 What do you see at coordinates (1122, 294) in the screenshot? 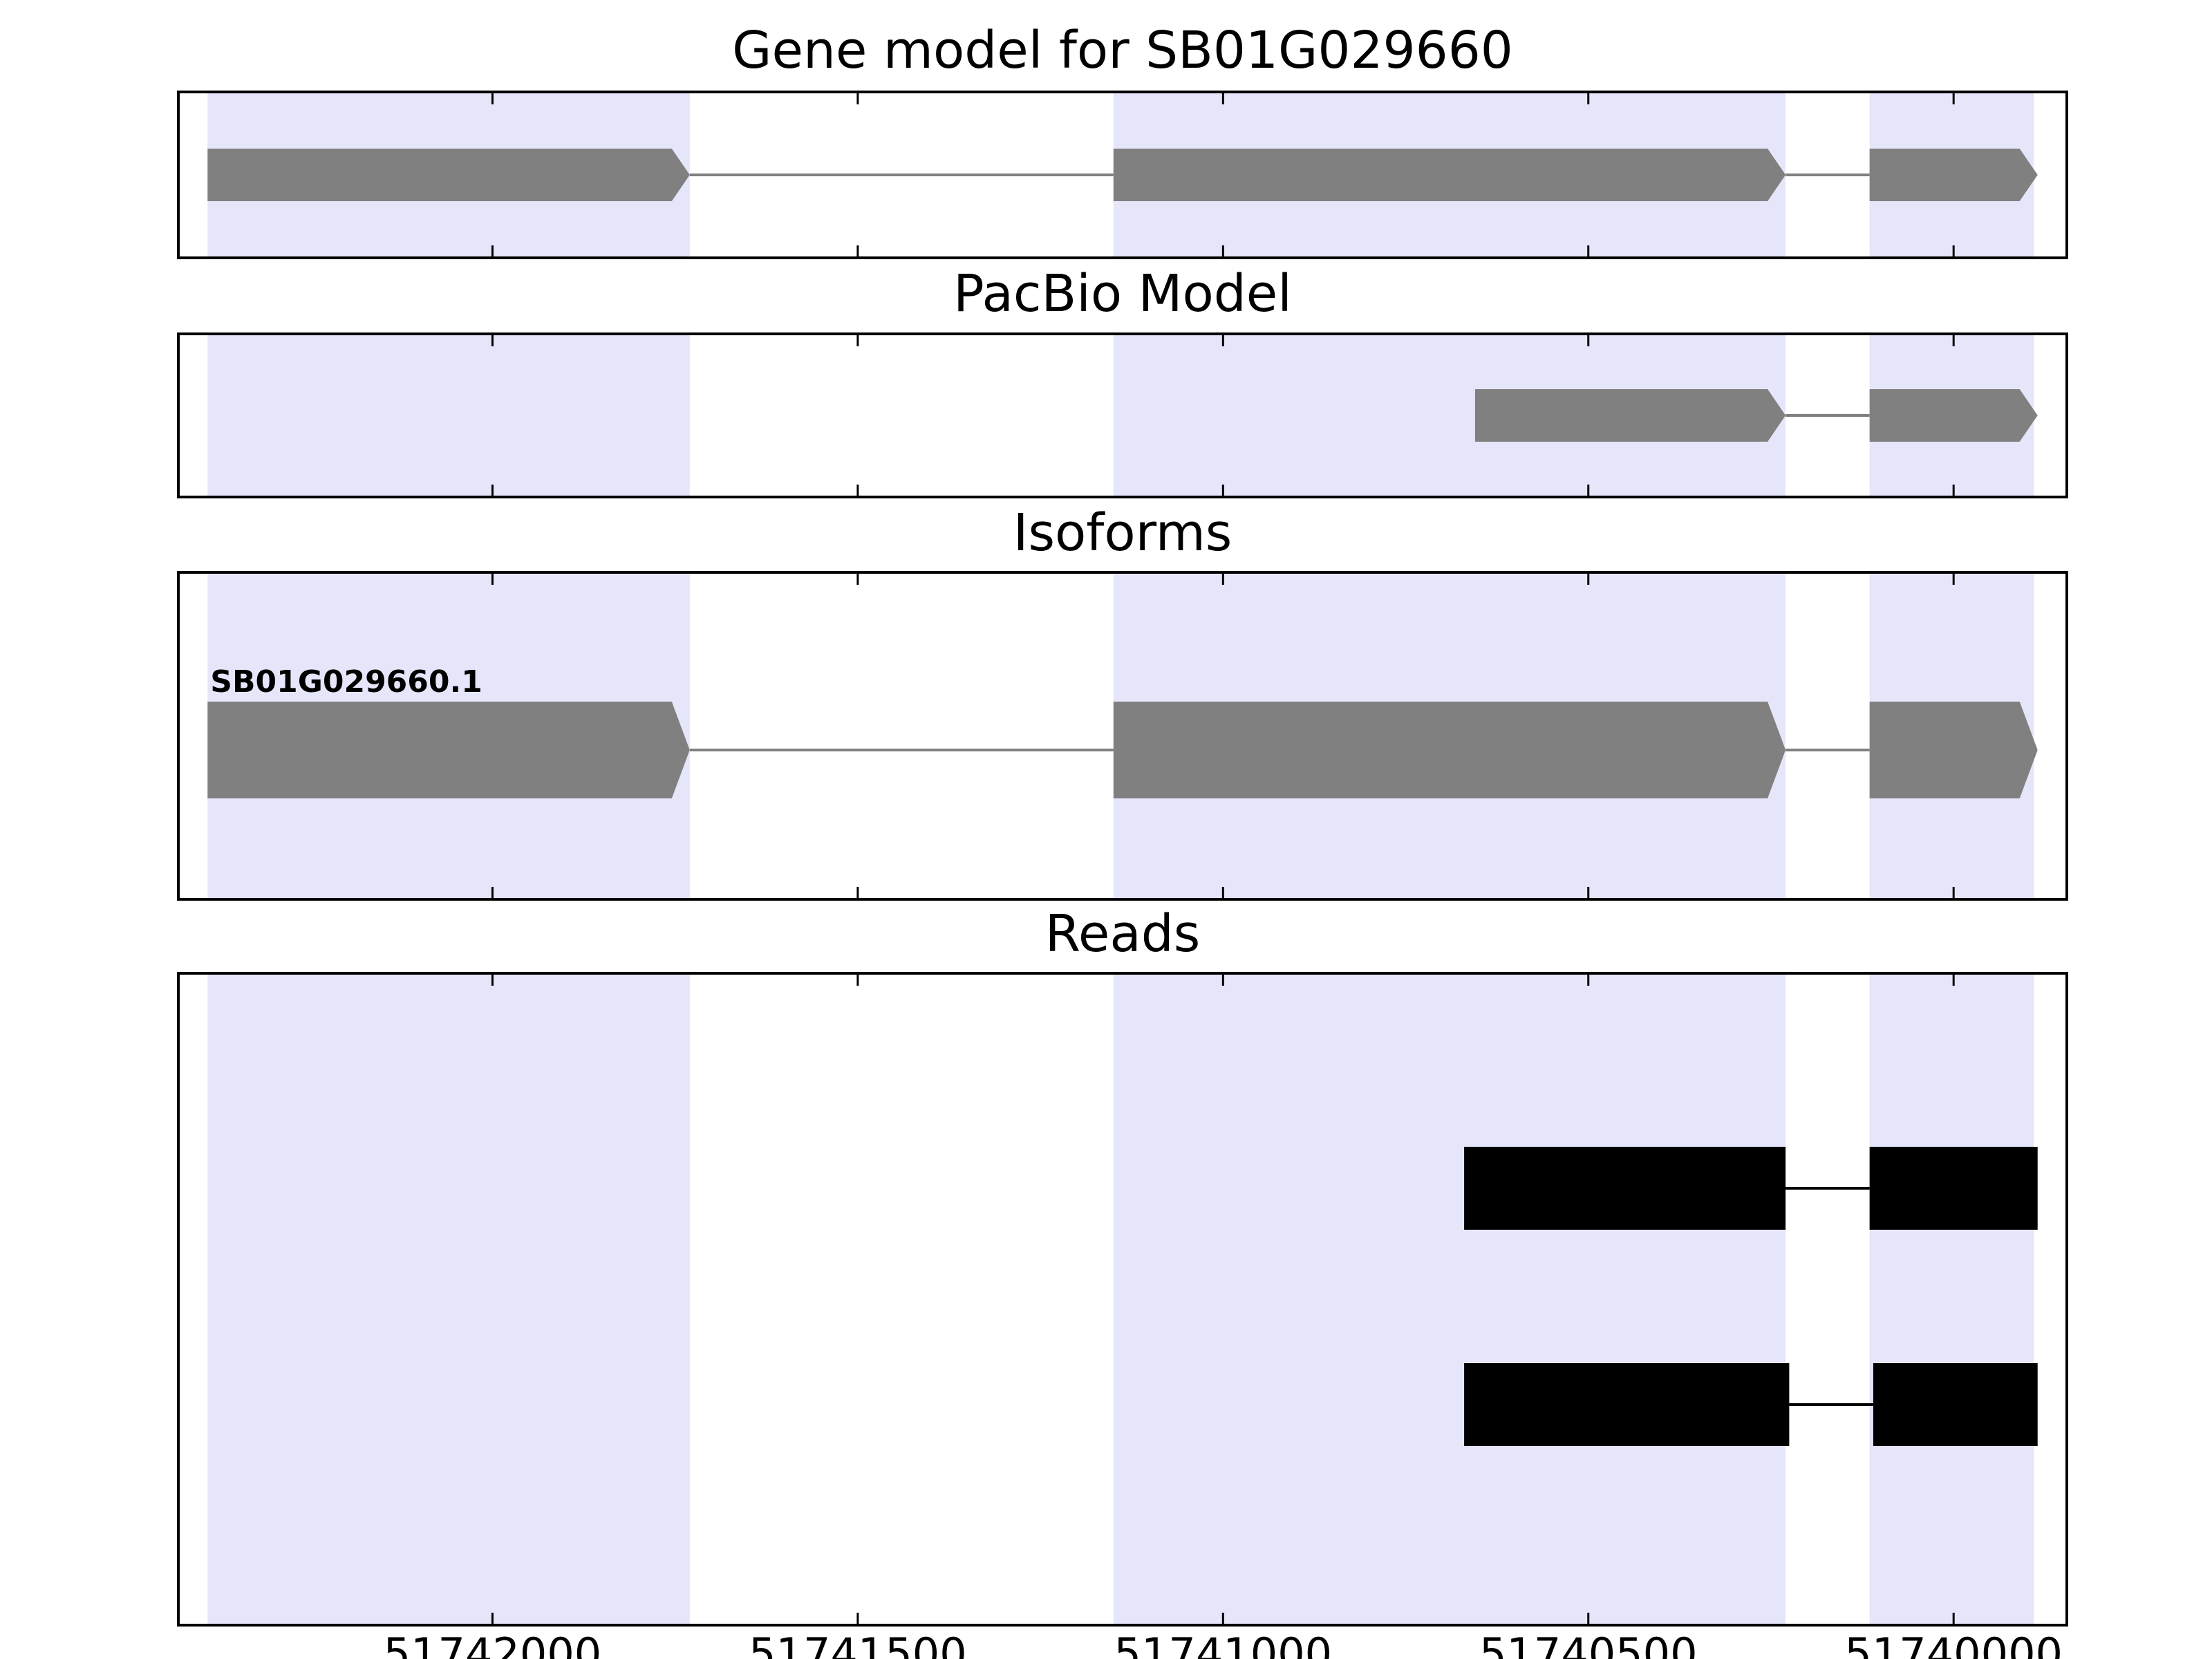
I see `panel-title-pacbio-model: PacBio Model` at bounding box center [1122, 294].